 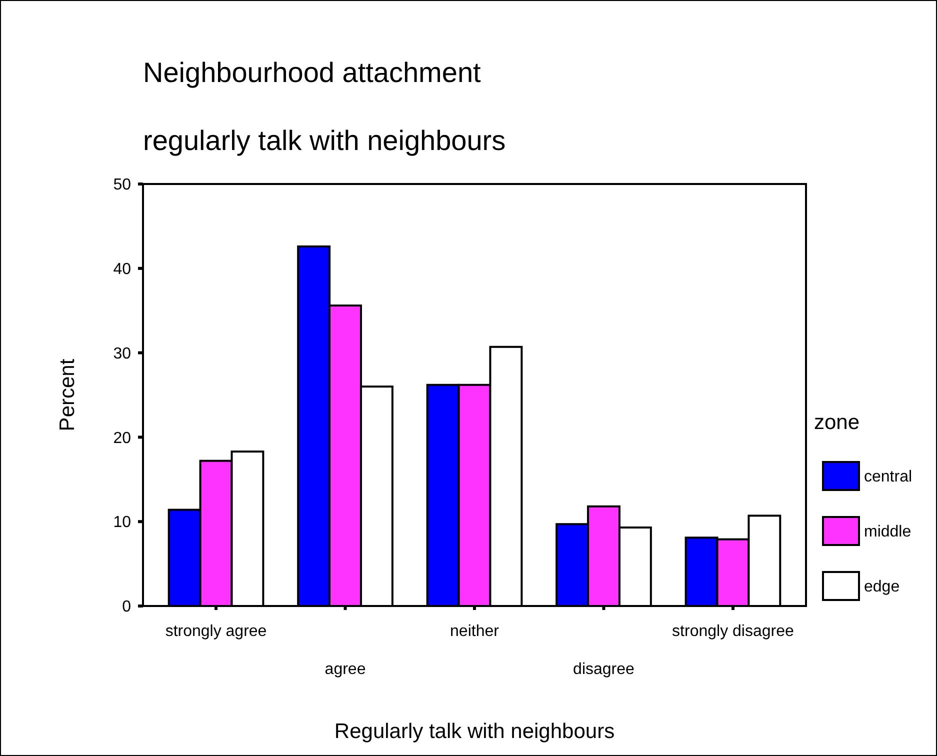 What do you see at coordinates (888, 532) in the screenshot?
I see `legend-label: middle` at bounding box center [888, 532].